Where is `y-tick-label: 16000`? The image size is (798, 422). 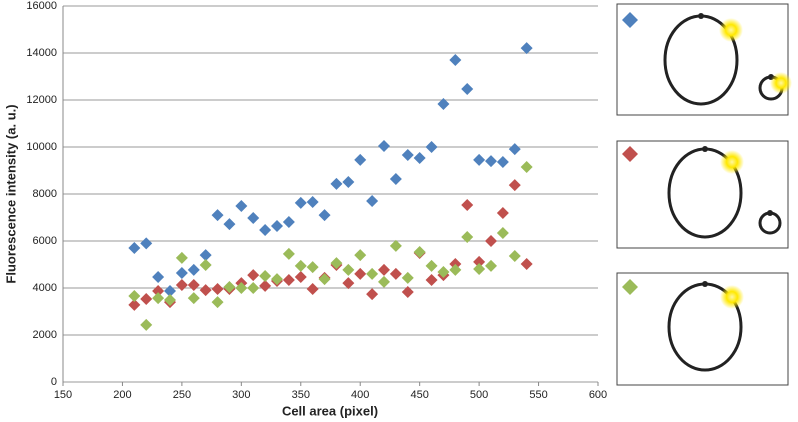 y-tick-label: 16000 is located at coordinates (41, 6).